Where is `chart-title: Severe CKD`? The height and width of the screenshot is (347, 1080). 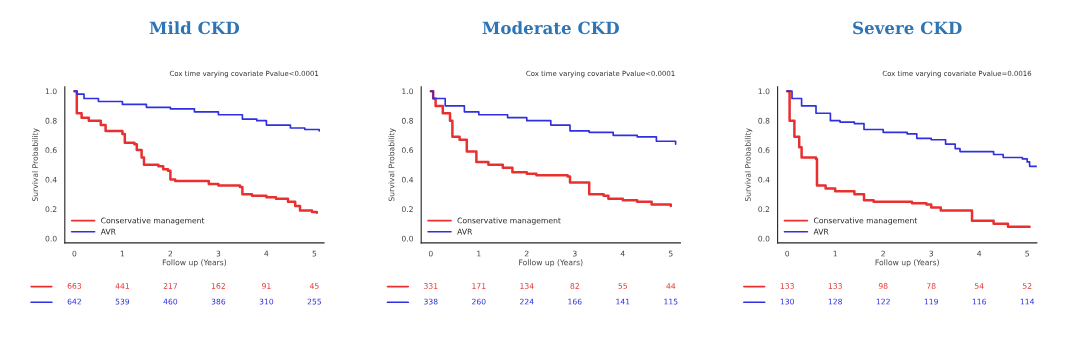
chart-title: Severe CKD is located at coordinates (907, 28).